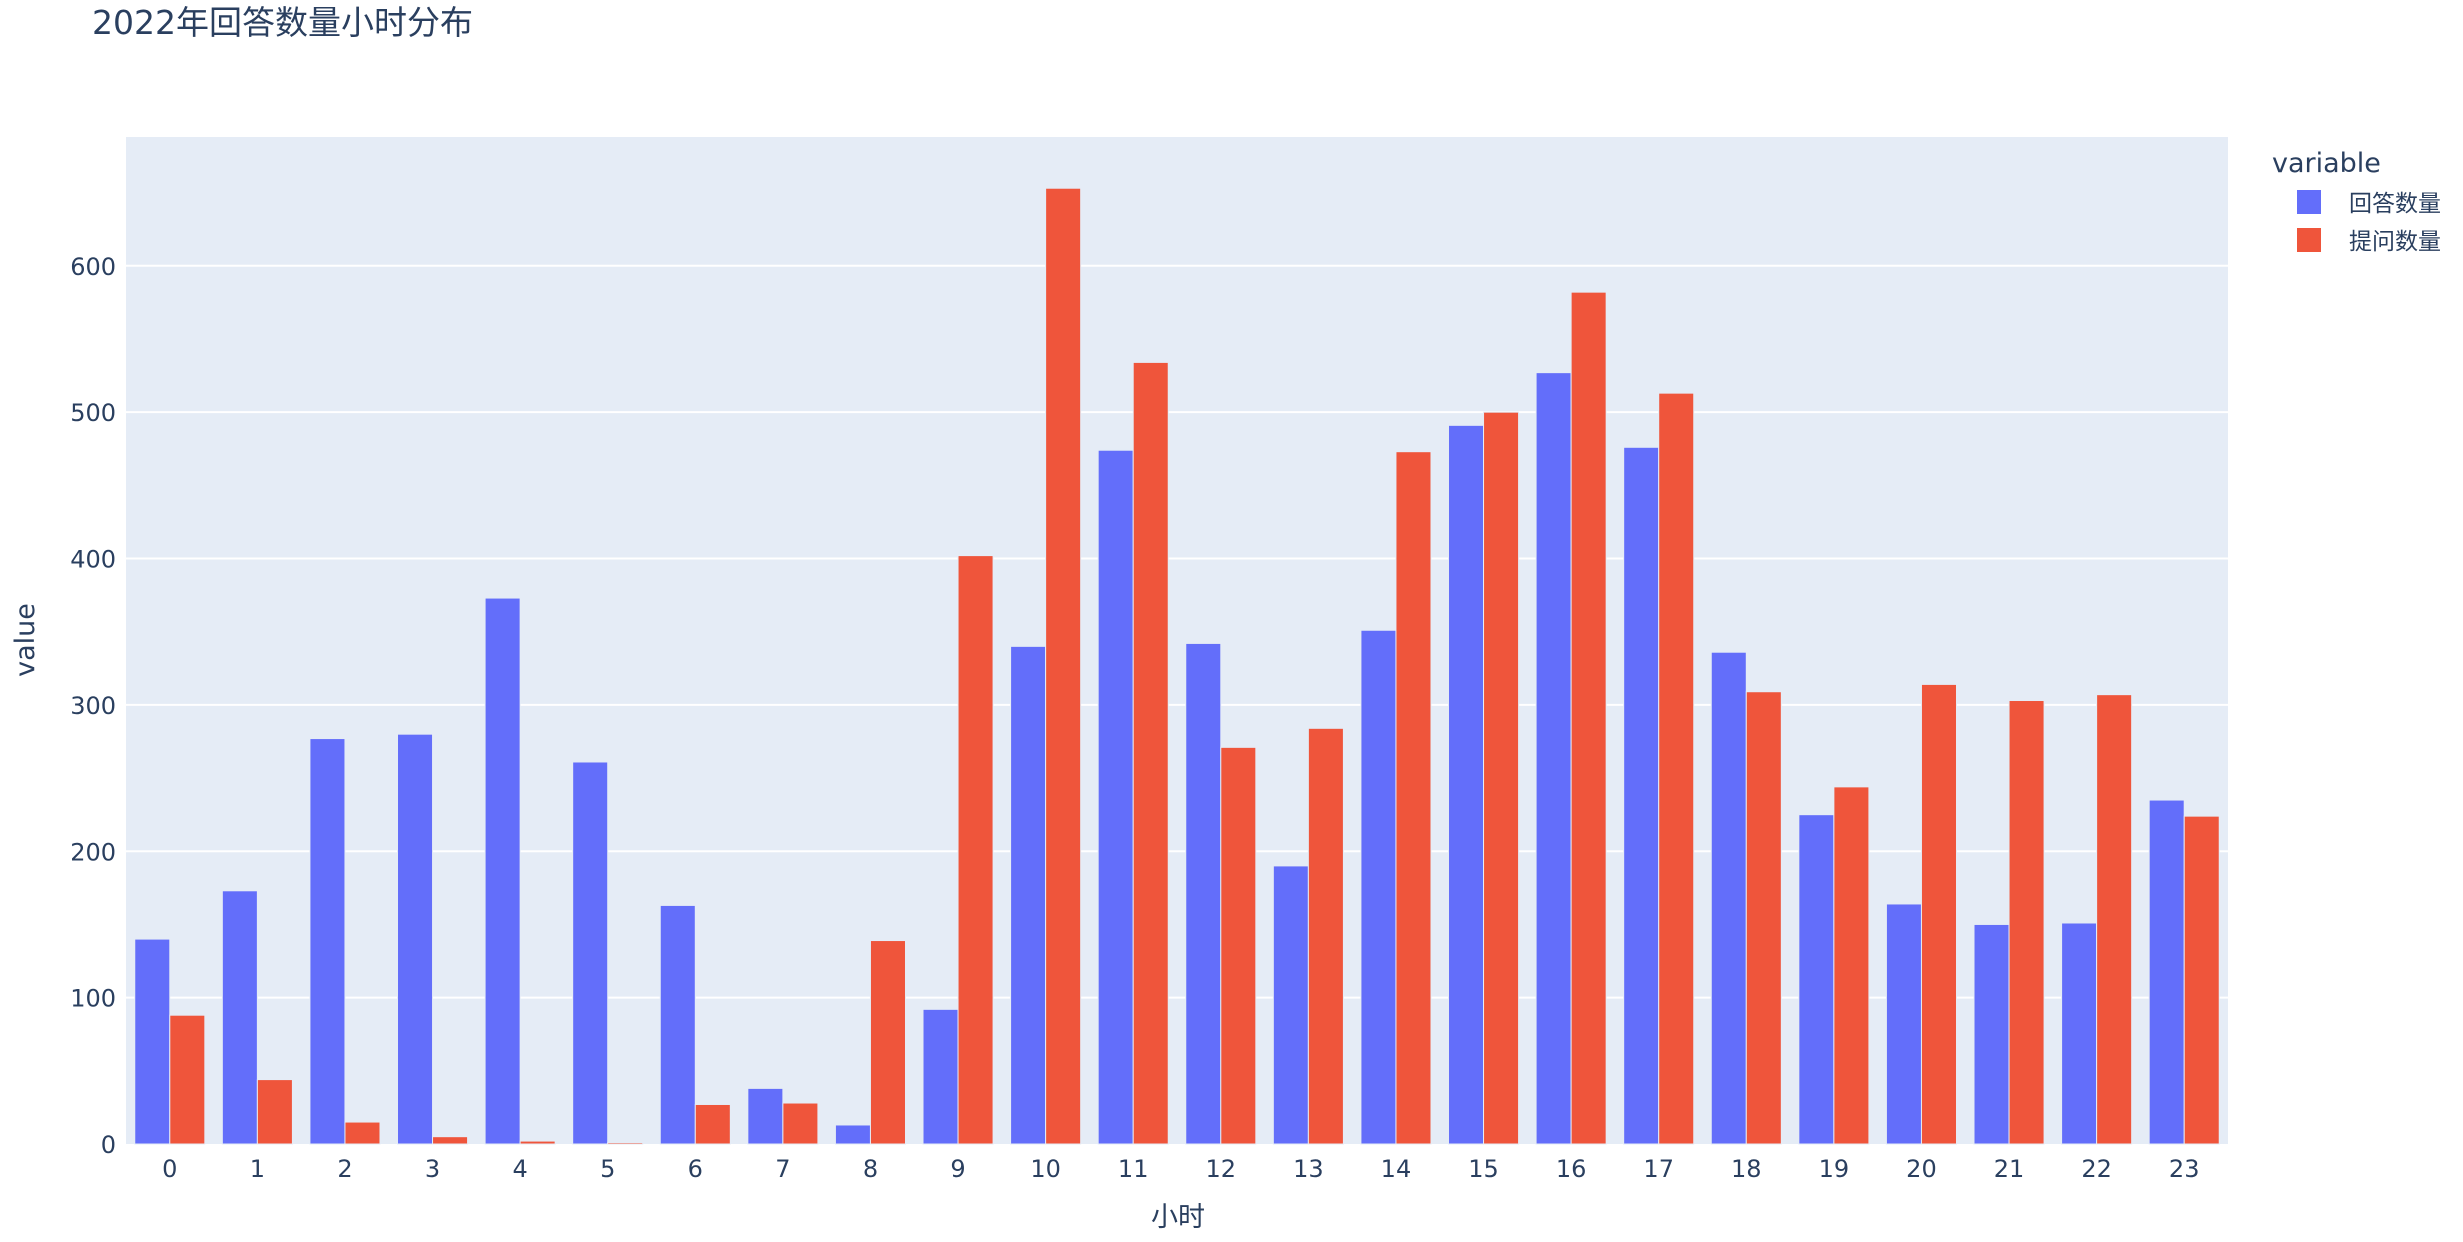 Image resolution: width=2463 pixels, height=1242 pixels. Describe the element at coordinates (93, 267) in the screenshot. I see `y-tick-label: 600` at that location.